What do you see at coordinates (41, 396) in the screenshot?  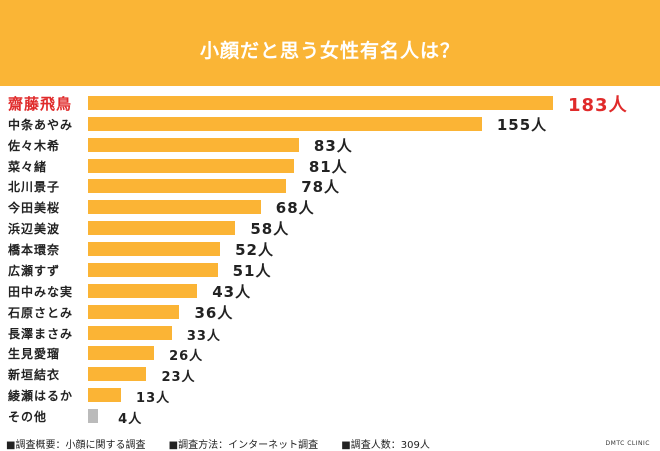 I see `category-label: 綾瀬はるか` at bounding box center [41, 396].